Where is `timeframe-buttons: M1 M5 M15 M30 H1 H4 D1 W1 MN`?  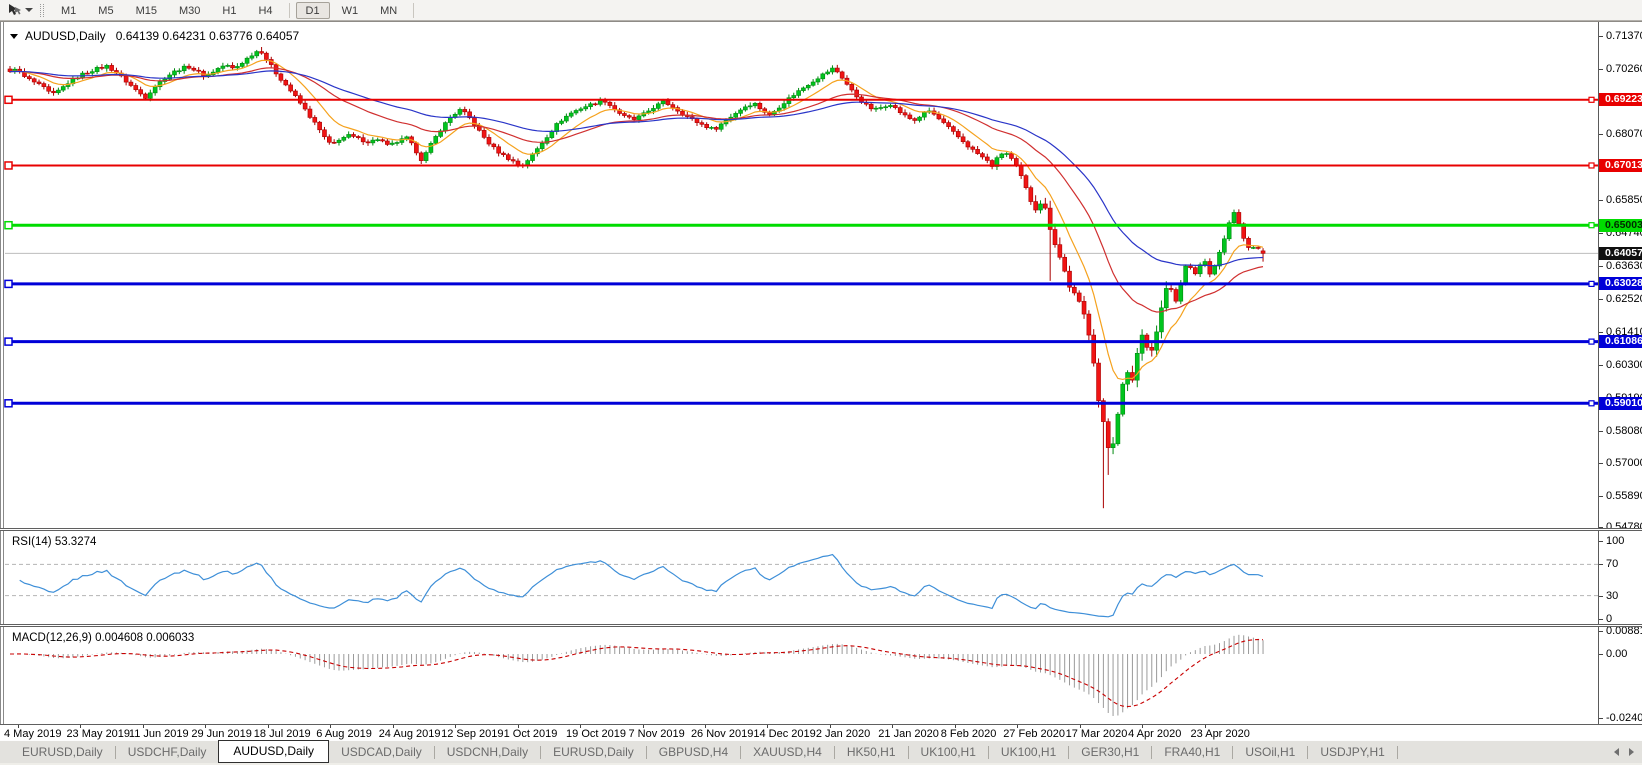
timeframe-buttons: M1 M5 M15 M30 H1 H4 D1 W1 MN is located at coordinates (234, 10).